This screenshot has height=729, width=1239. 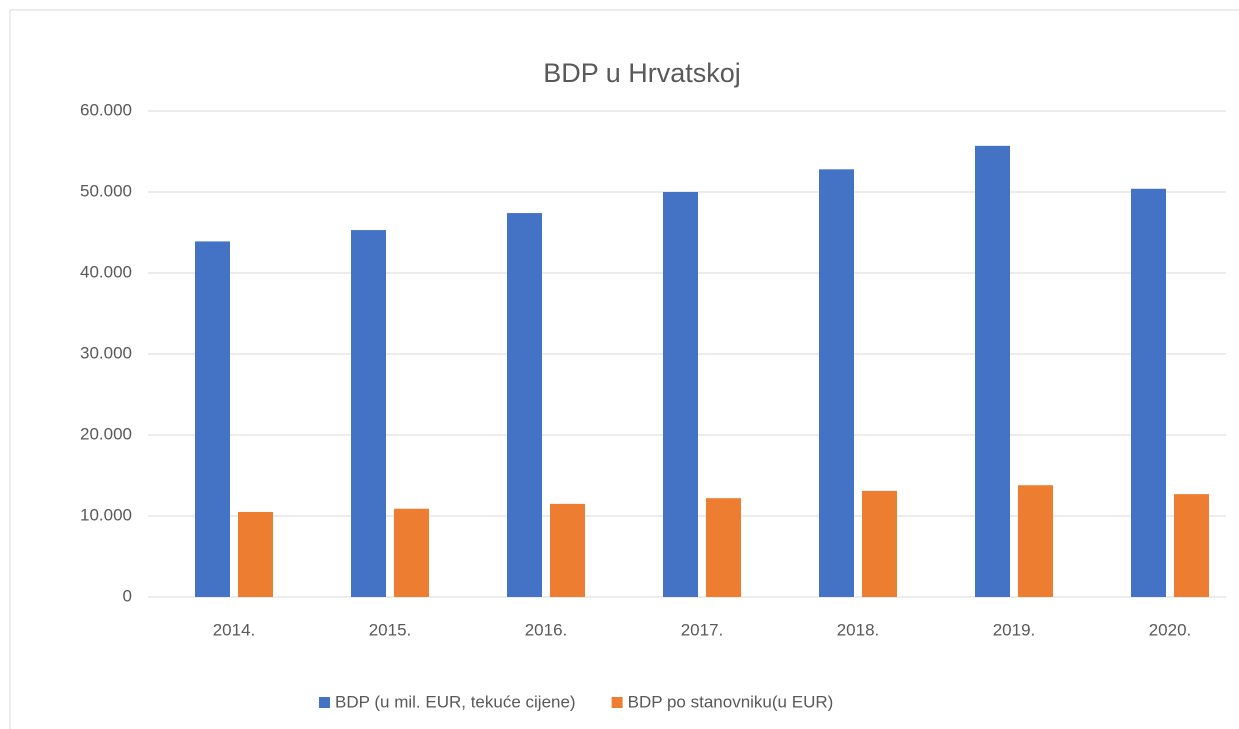 What do you see at coordinates (731, 701) in the screenshot?
I see `legend-label: BDP po stanovniku(u EUR)` at bounding box center [731, 701].